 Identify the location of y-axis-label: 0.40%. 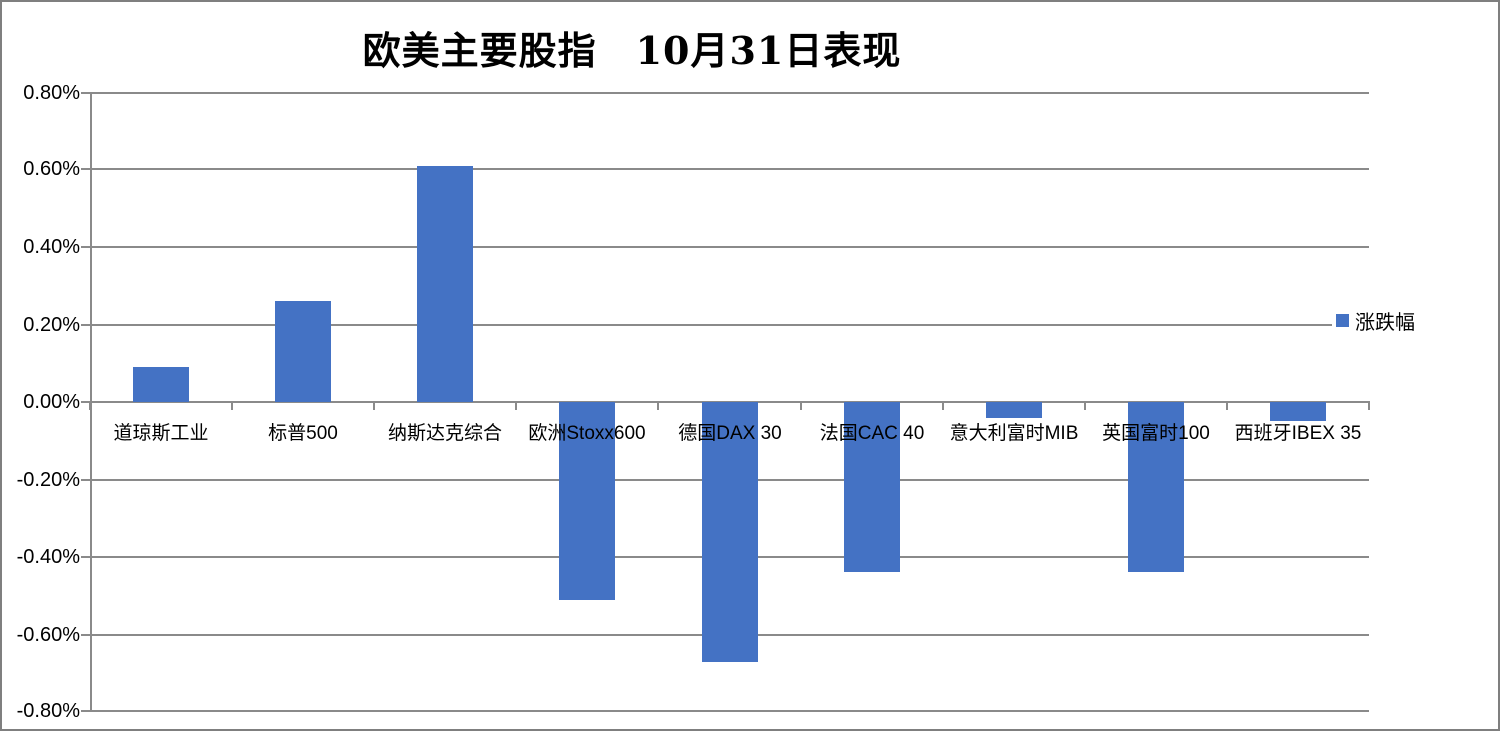
(51, 247).